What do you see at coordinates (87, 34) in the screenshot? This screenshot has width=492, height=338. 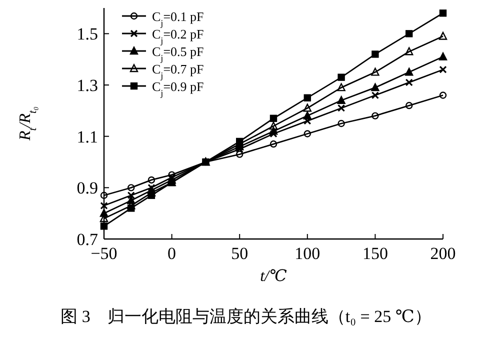 I see `y-tick-label: 1.5` at bounding box center [87, 34].